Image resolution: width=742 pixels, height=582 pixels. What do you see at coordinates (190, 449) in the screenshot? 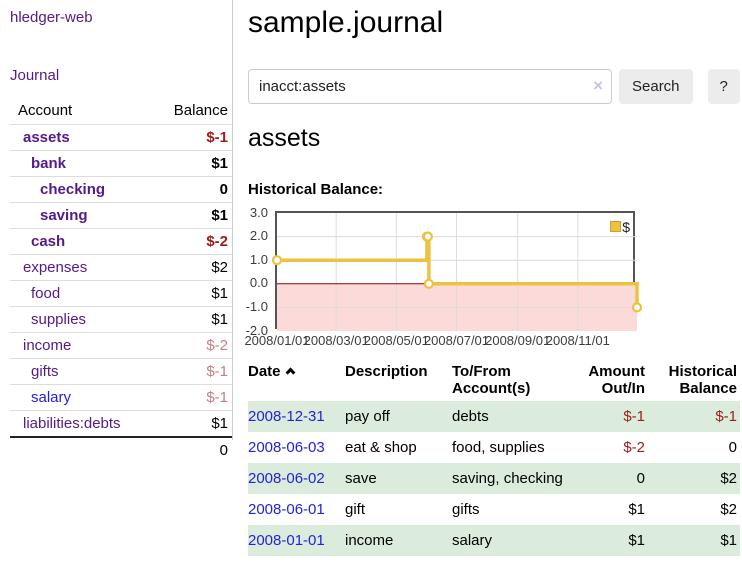
I see `accounts-total-value: 0` at bounding box center [190, 449].